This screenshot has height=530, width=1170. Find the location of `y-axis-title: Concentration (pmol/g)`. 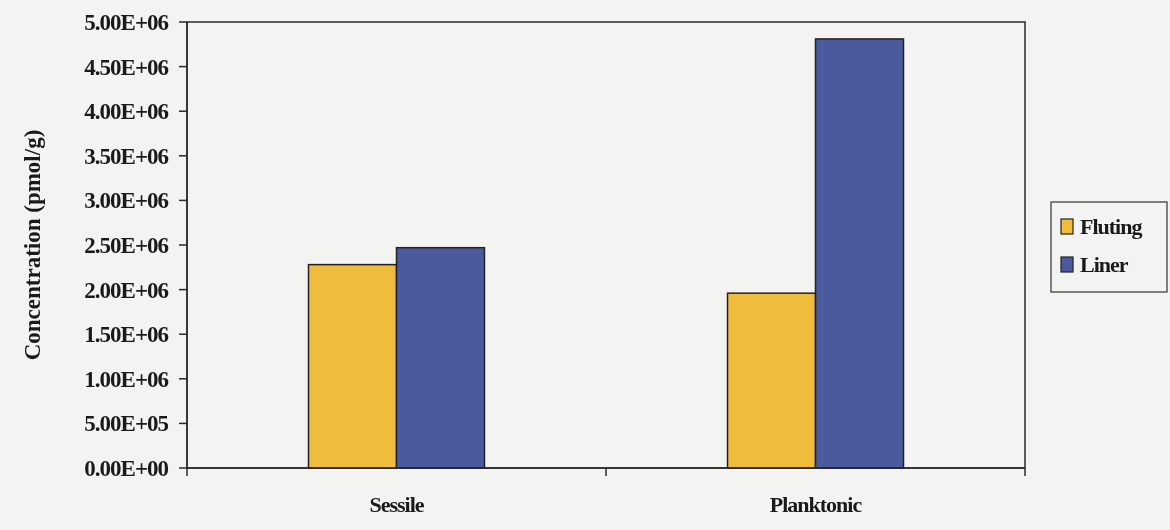

y-axis-title: Concentration (pmol/g) is located at coordinates (32, 245).